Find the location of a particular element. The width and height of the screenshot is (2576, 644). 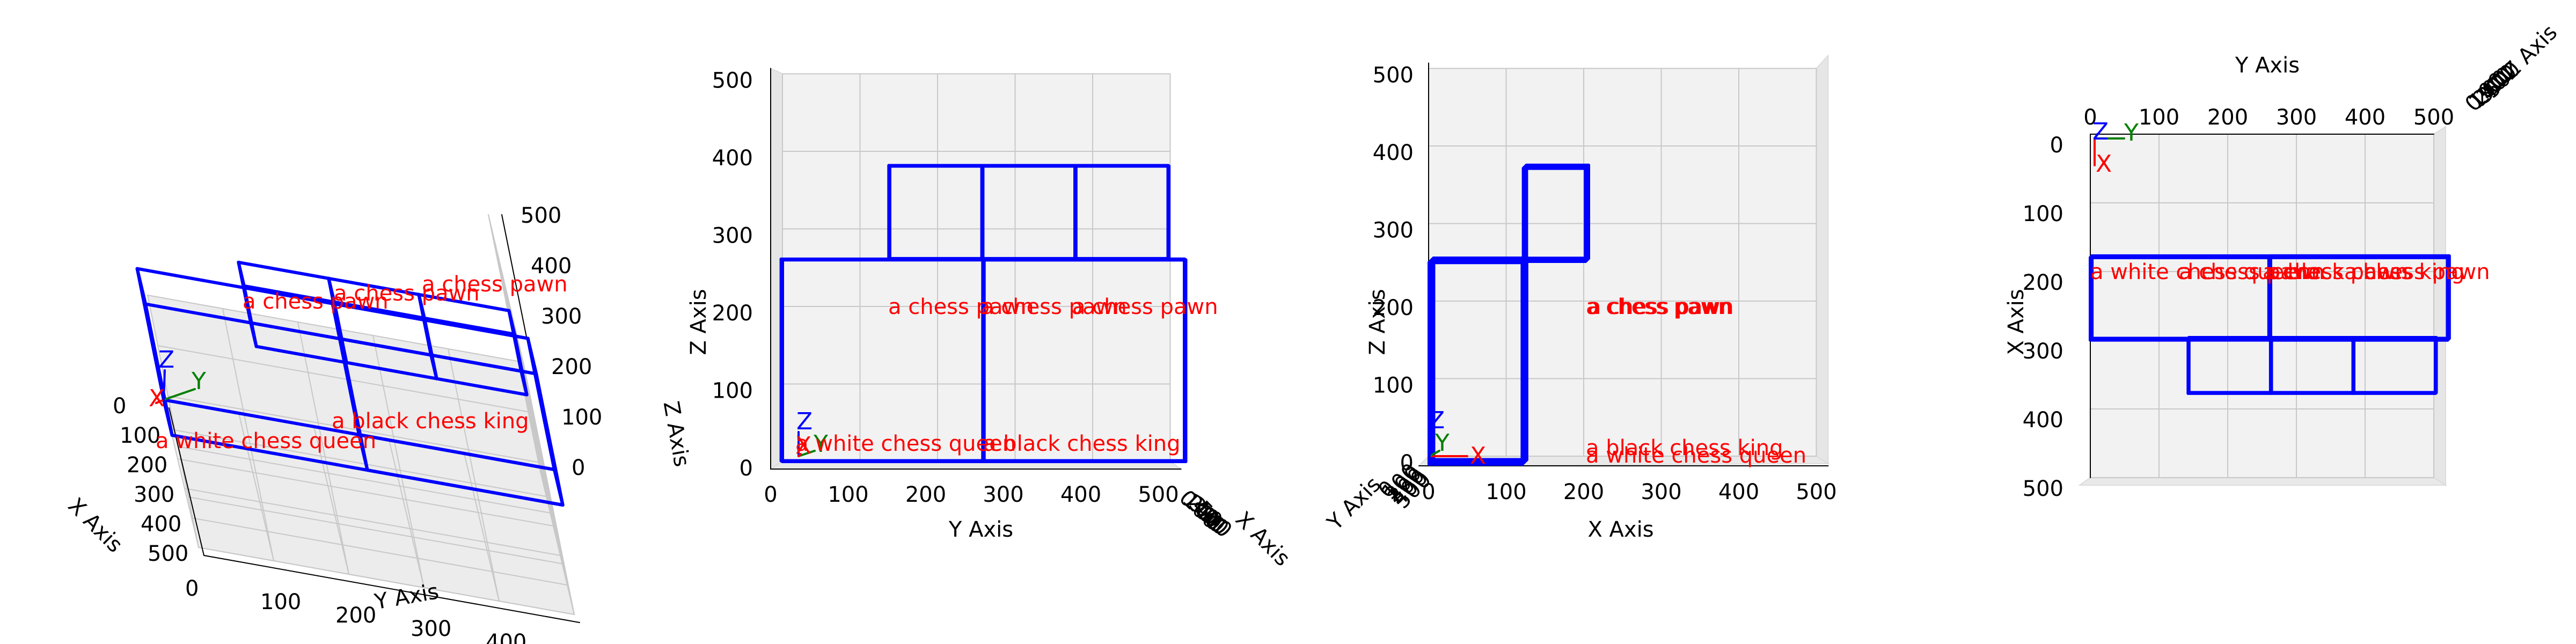

z-tick-label: 400 is located at coordinates (1393, 153).